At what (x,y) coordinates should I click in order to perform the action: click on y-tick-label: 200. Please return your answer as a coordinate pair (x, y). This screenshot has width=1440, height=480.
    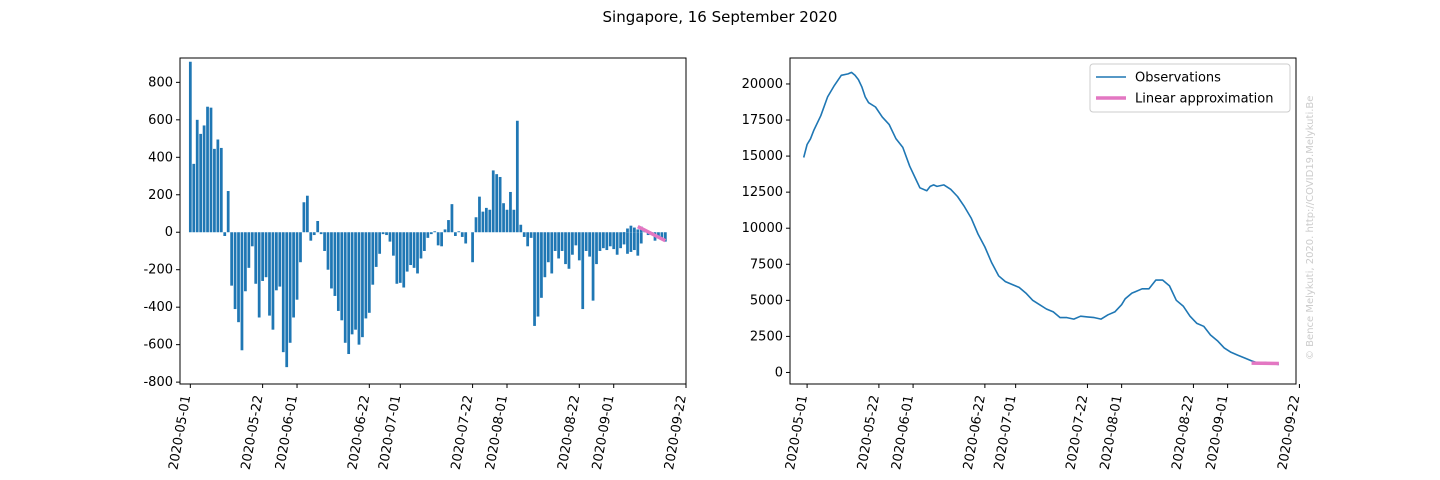
    Looking at the image, I should click on (160, 195).